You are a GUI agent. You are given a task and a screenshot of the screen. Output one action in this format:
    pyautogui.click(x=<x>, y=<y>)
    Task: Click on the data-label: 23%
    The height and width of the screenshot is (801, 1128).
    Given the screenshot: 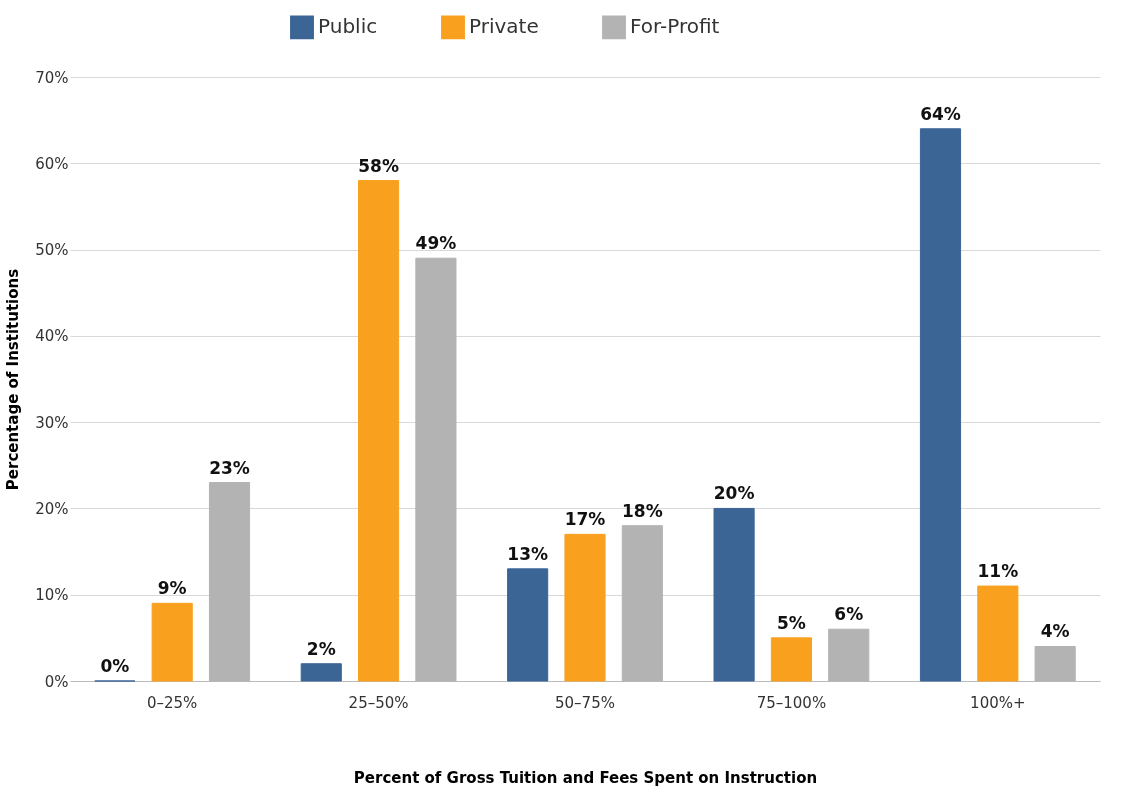 What is the action you would take?
    pyautogui.click(x=229, y=467)
    